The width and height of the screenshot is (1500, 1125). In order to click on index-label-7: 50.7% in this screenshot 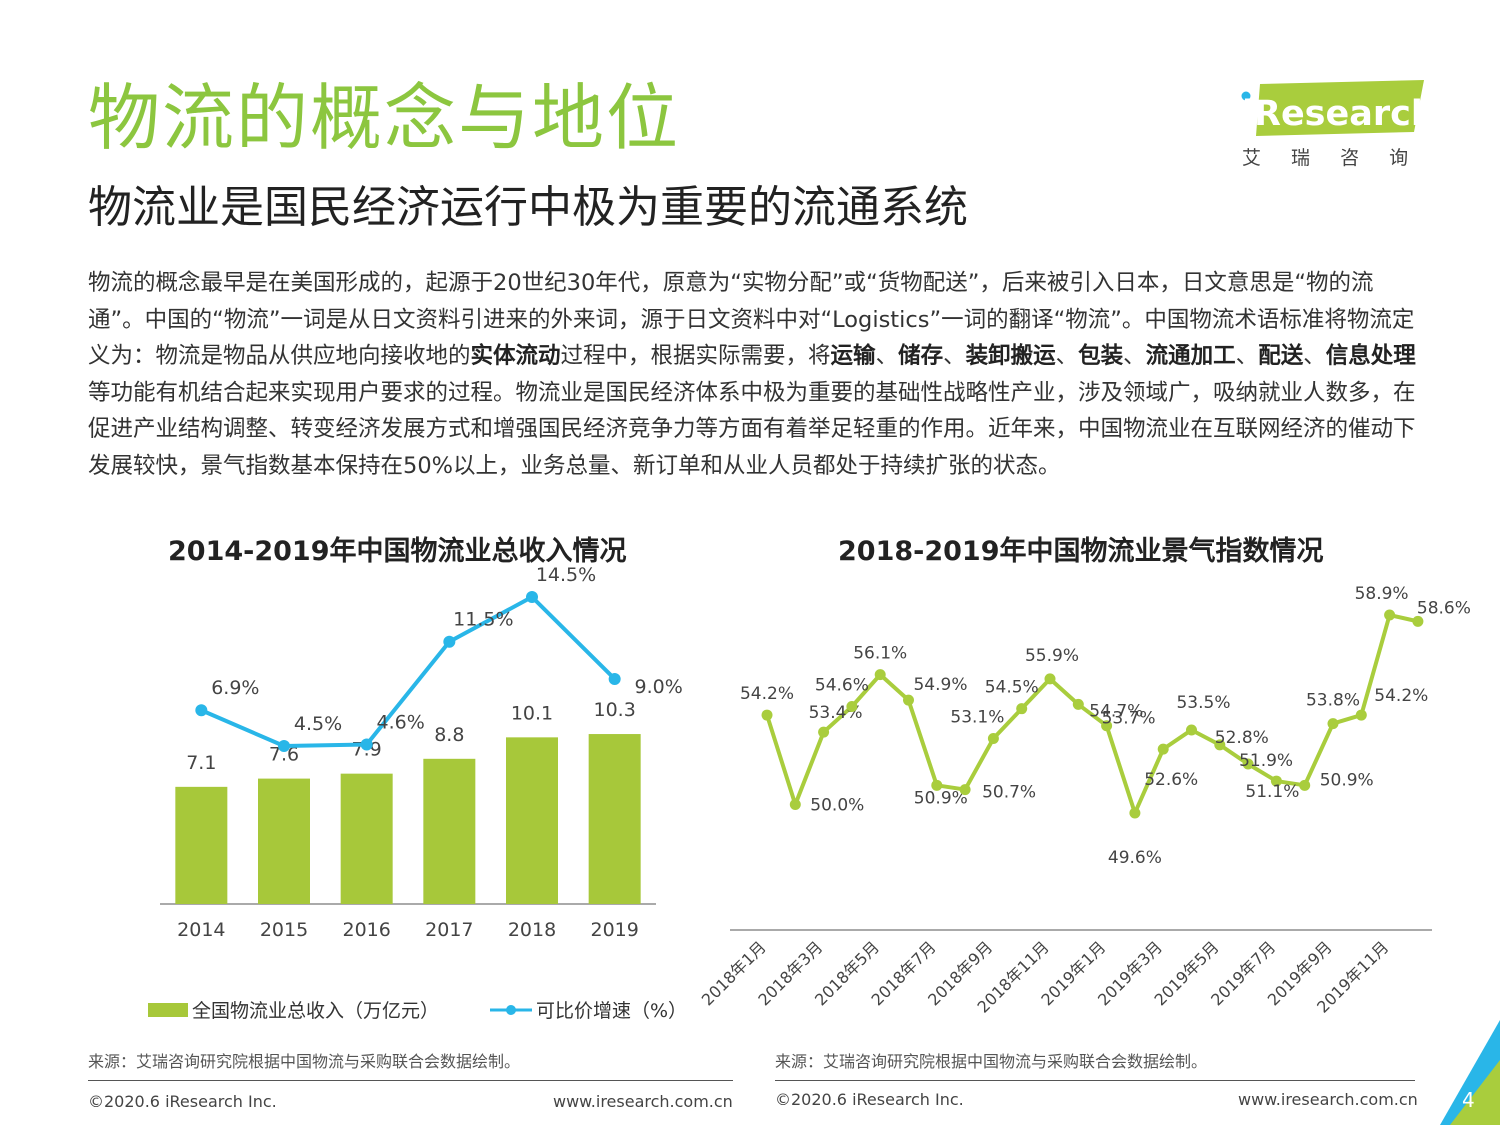, I will do `click(1009, 793)`.